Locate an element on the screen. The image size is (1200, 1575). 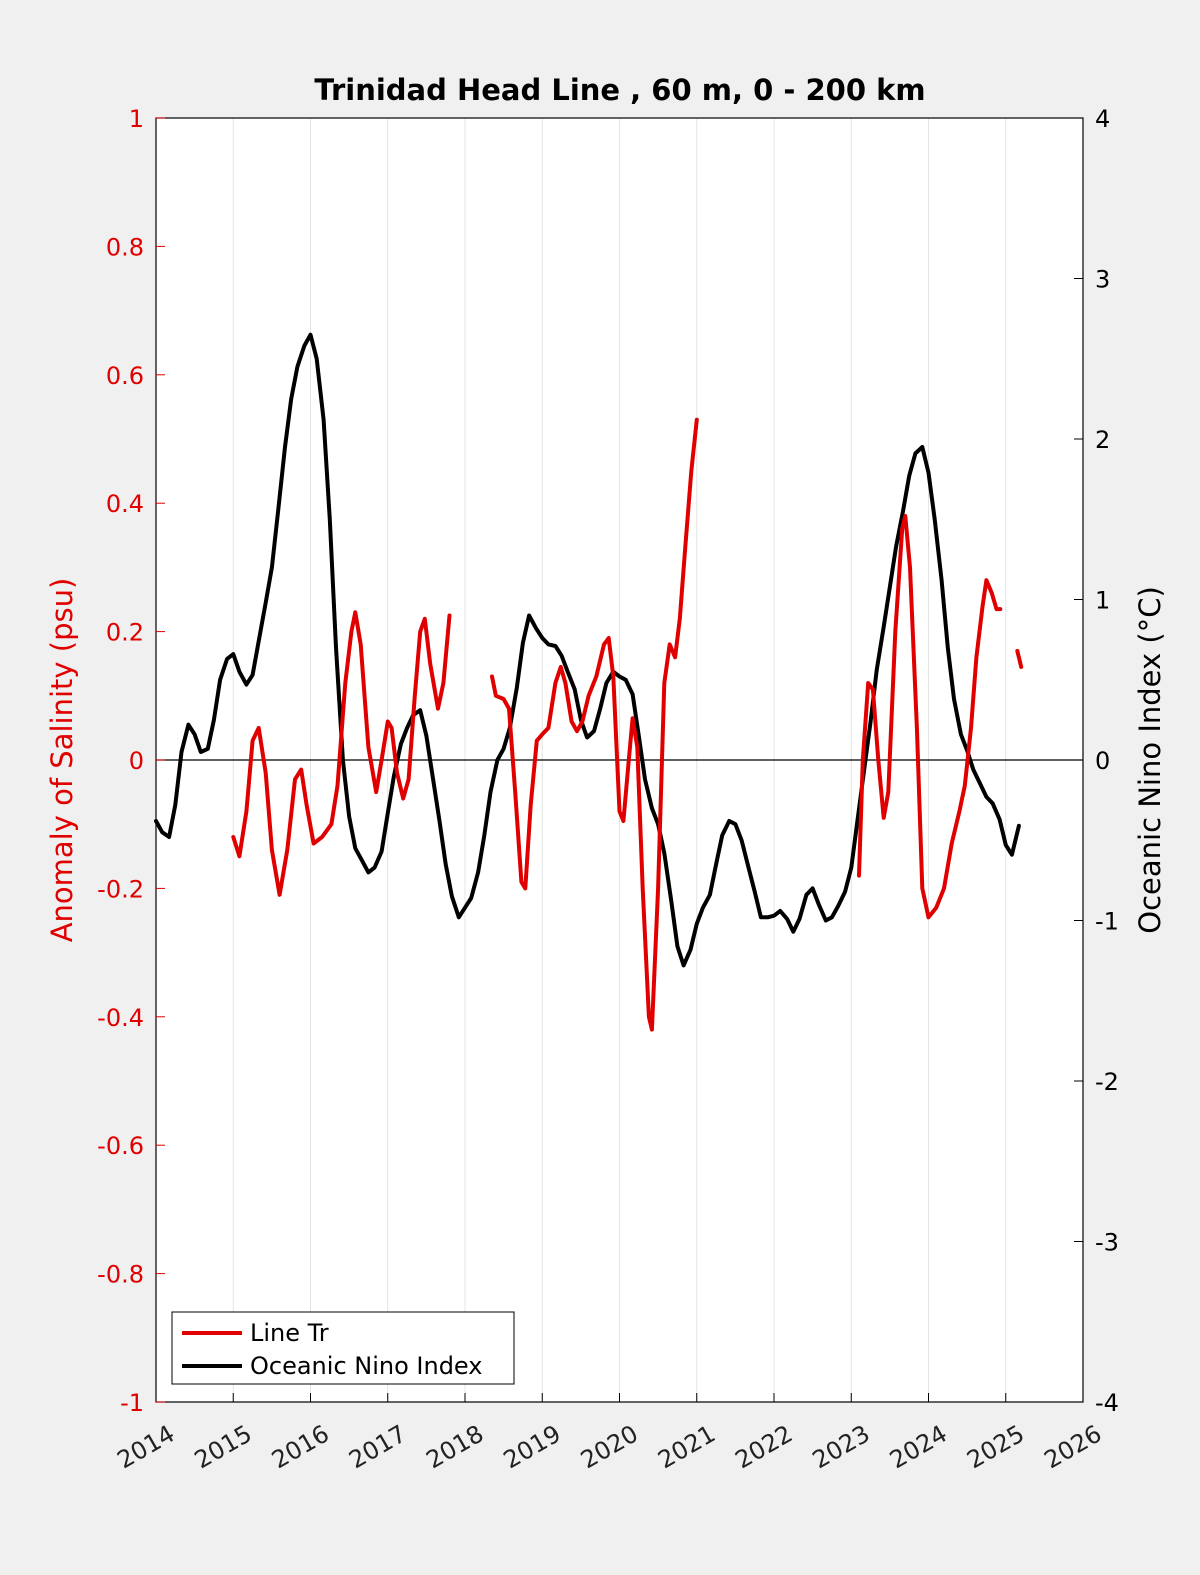
legend: Line Tr Oceanic Nino Index is located at coordinates (343, 1348).